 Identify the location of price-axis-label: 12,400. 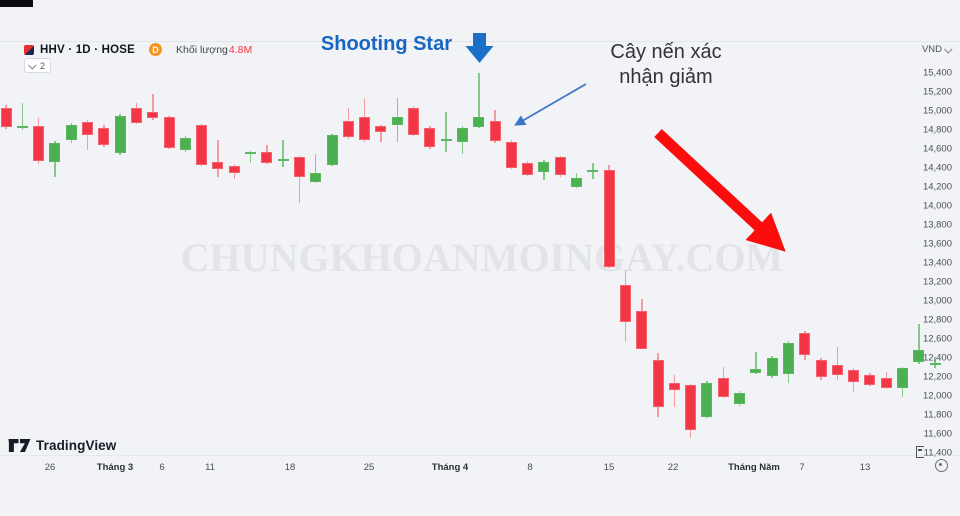
(937, 358).